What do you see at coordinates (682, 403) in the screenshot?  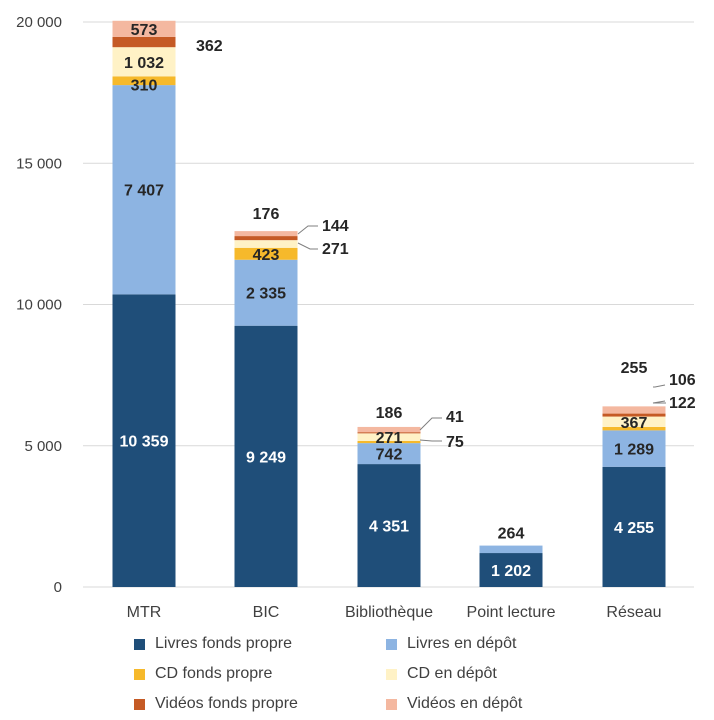 I see `data-label: 122` at bounding box center [682, 403].